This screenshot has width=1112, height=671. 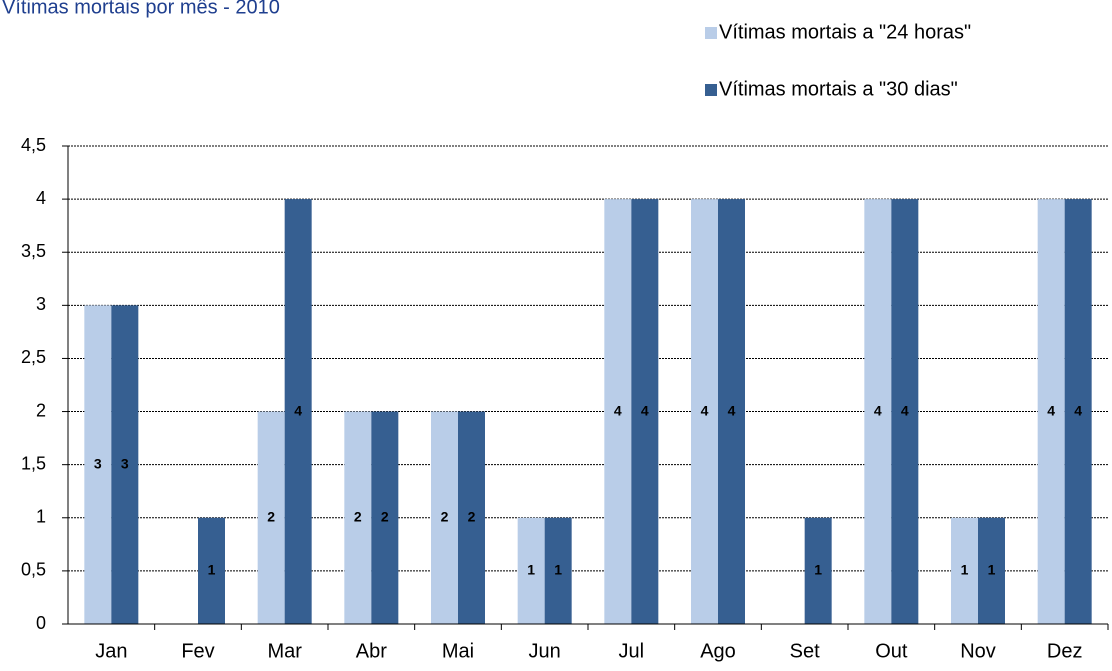 I want to click on y-tick-label: 3, so click(x=41, y=304).